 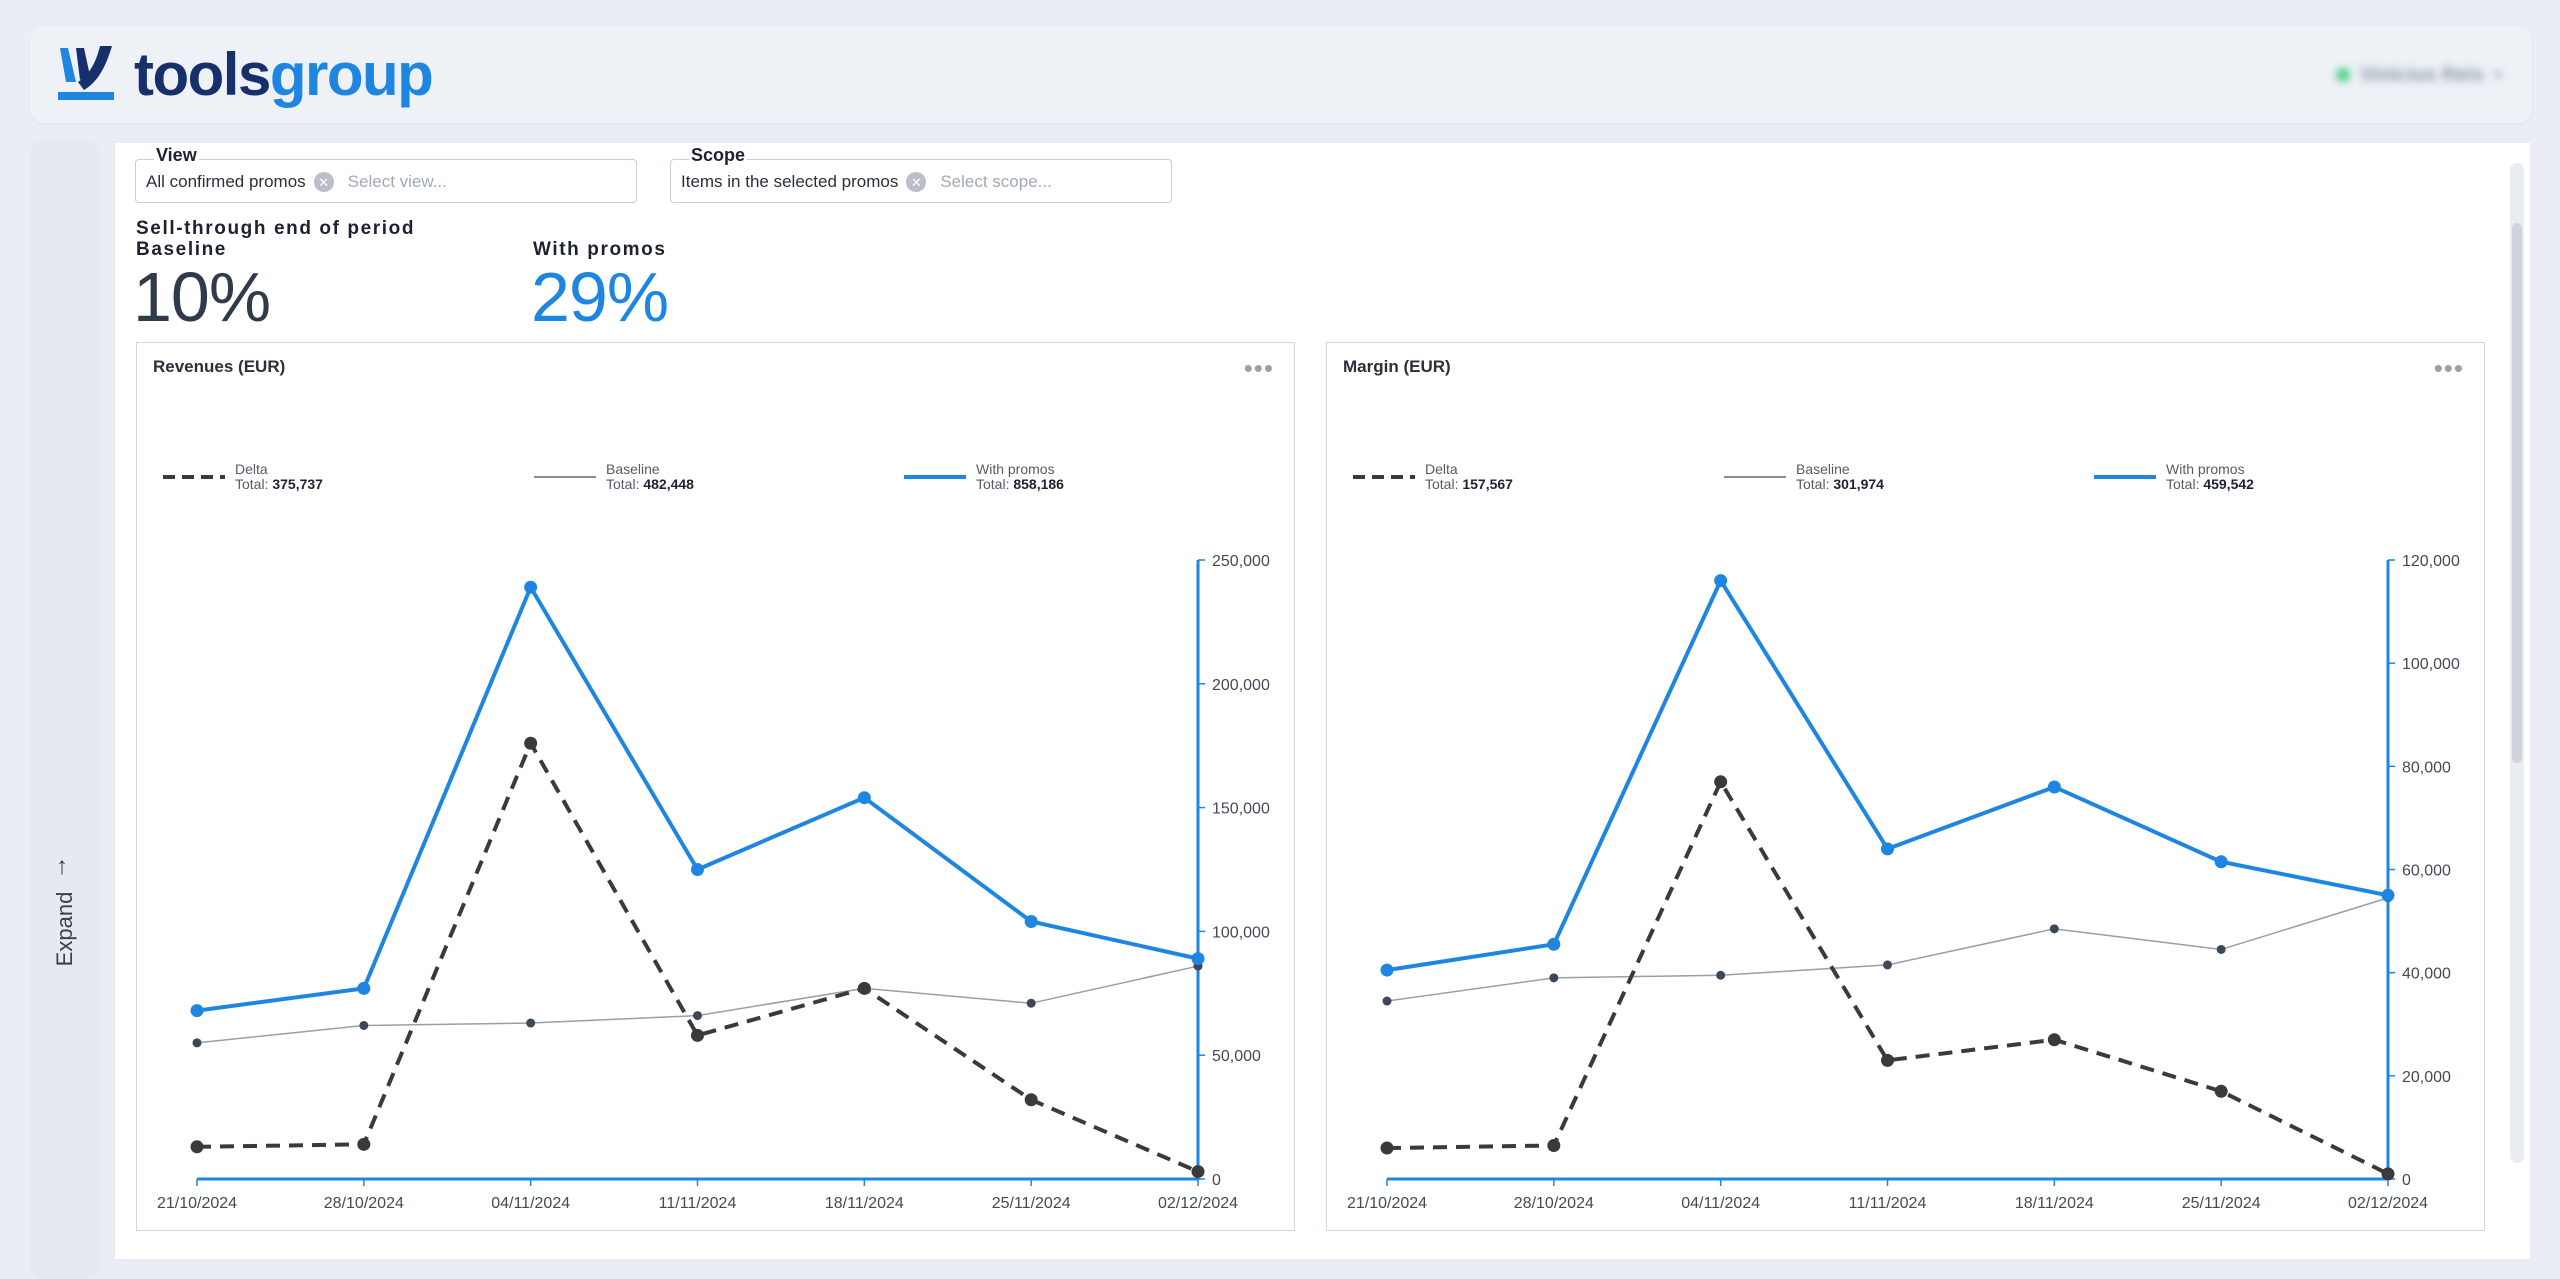 What do you see at coordinates (65, 867) in the screenshot?
I see `arrow-right-icon: ←` at bounding box center [65, 867].